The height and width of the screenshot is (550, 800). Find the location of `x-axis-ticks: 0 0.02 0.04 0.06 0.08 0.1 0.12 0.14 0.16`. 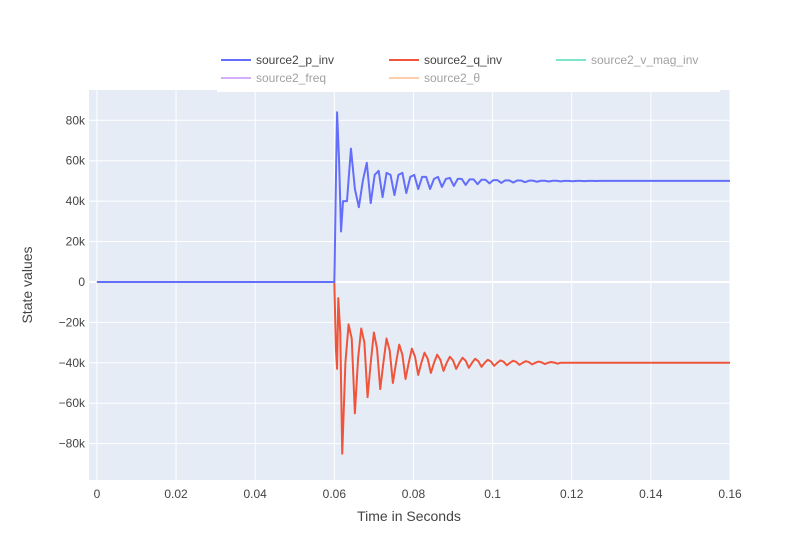

x-axis-ticks: 0 0.02 0.04 0.06 0.08 0.1 0.12 0.14 0.16 is located at coordinates (418, 494).